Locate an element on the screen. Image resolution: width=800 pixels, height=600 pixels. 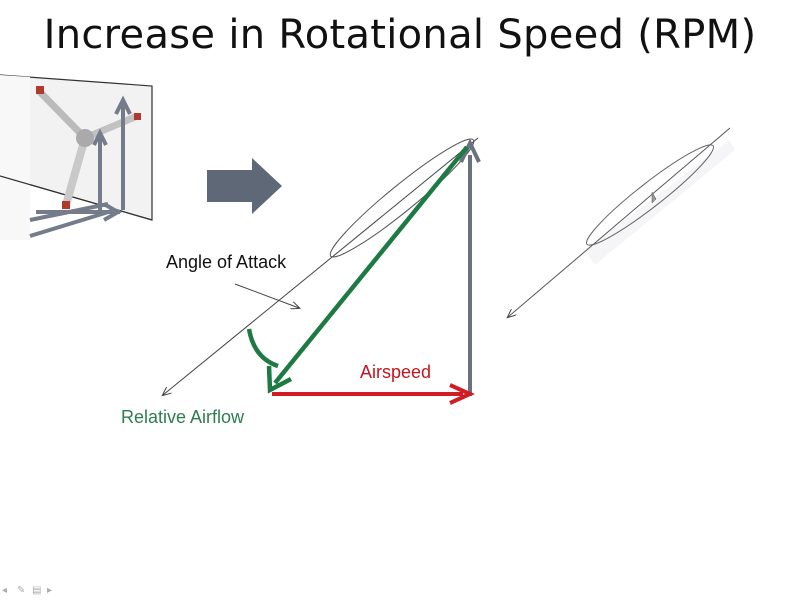
thumbnail-vectors is located at coordinates (80, 166).